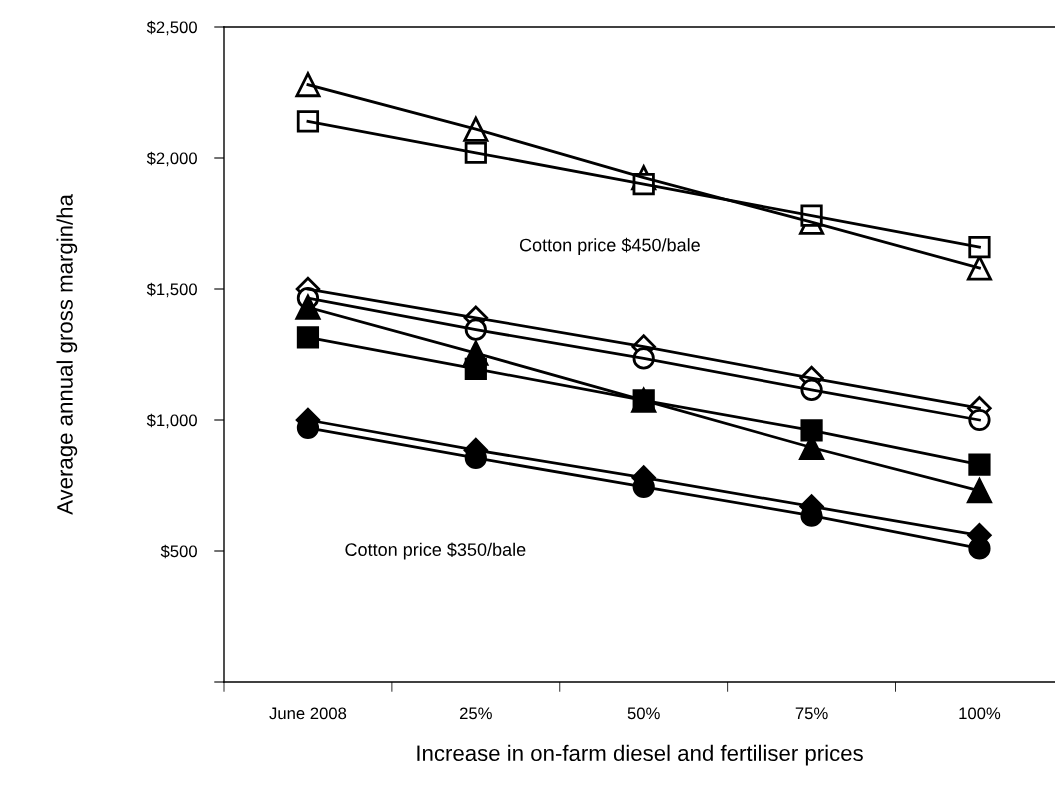 This screenshot has height=789, width=1055. Describe the element at coordinates (475, 713) in the screenshot. I see `x-tick-label: 25%` at that location.